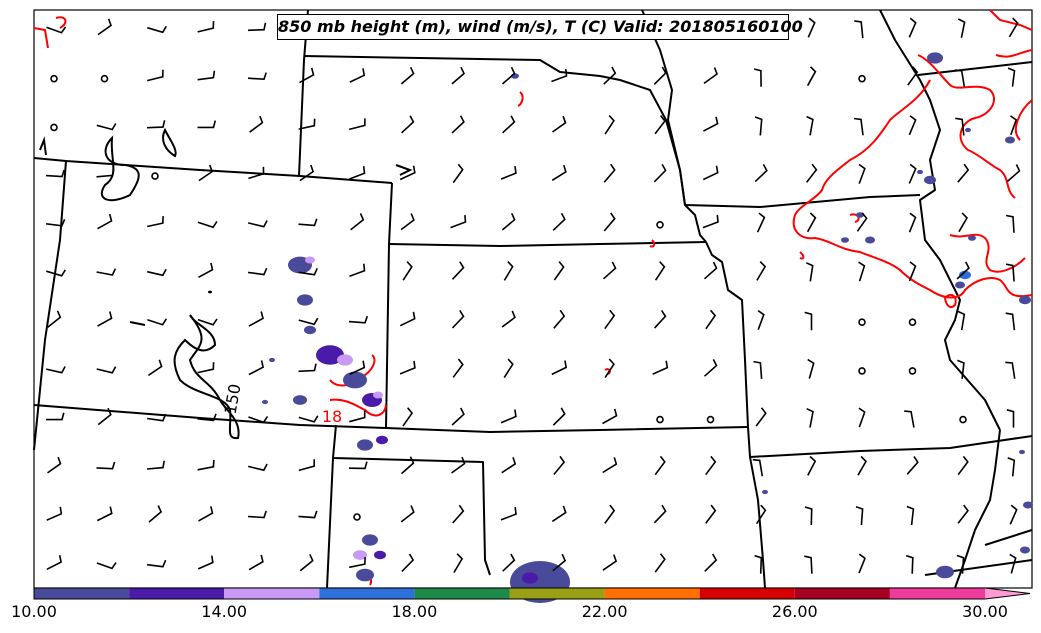 This screenshot has width=1041, height=633. I want to click on colorbar-tick-label: 30.00, so click(985, 611).